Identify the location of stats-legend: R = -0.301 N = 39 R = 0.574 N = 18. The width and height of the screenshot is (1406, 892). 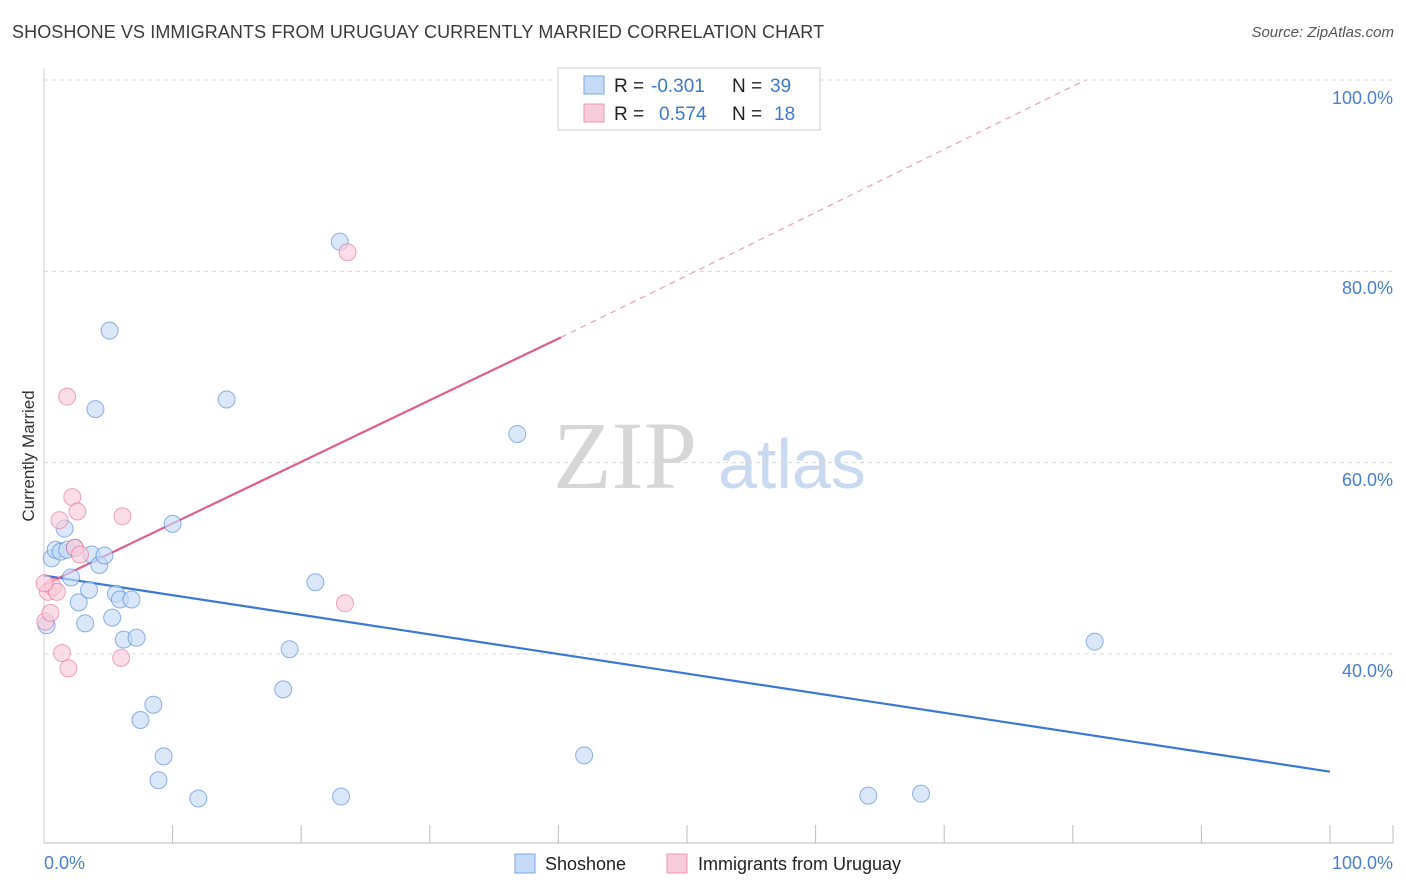
(689, 99).